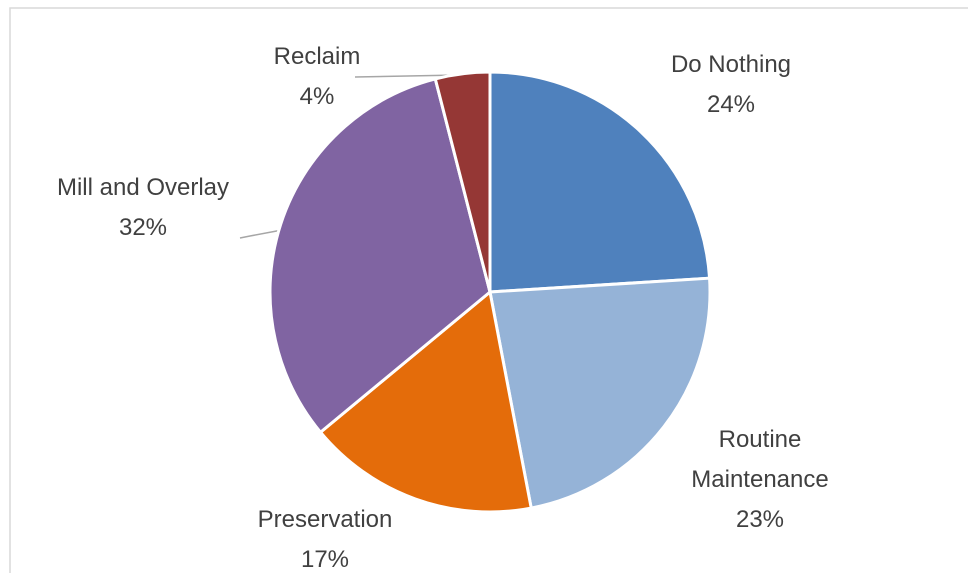 This screenshot has width=968, height=573. I want to click on data-label: Do Nothing 24%, so click(731, 85).